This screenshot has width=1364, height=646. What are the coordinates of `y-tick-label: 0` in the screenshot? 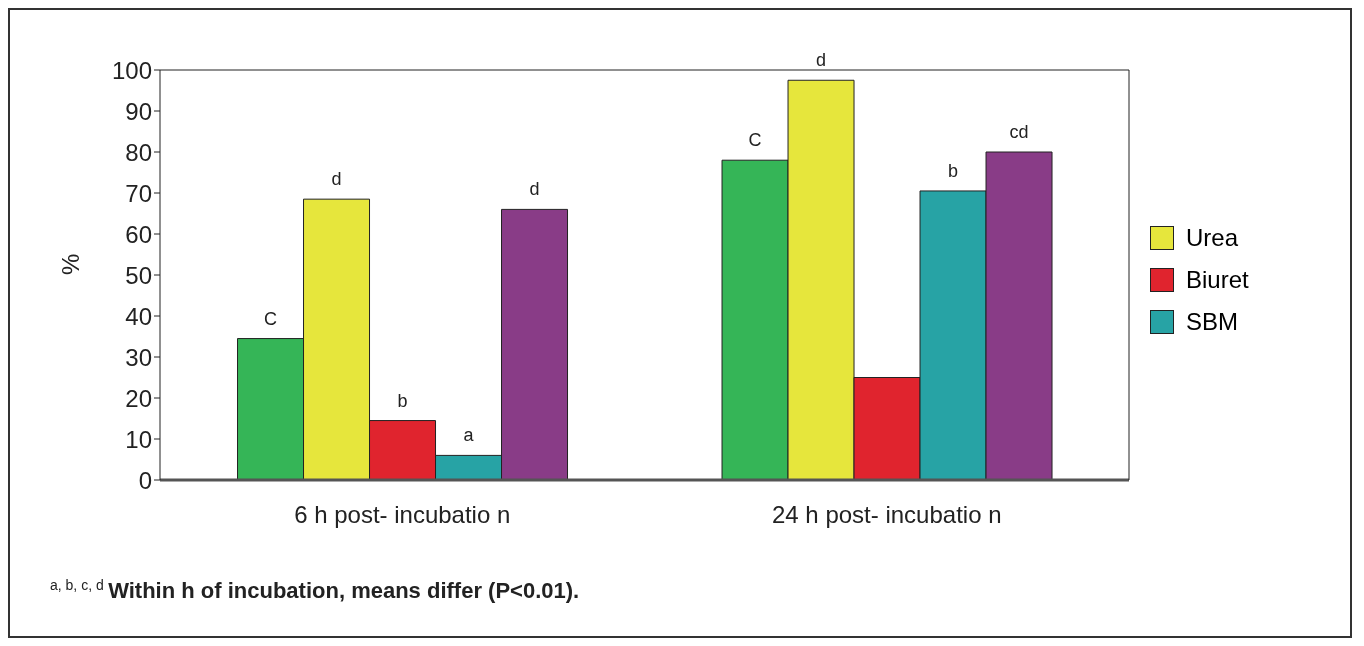 It's located at (145, 480).